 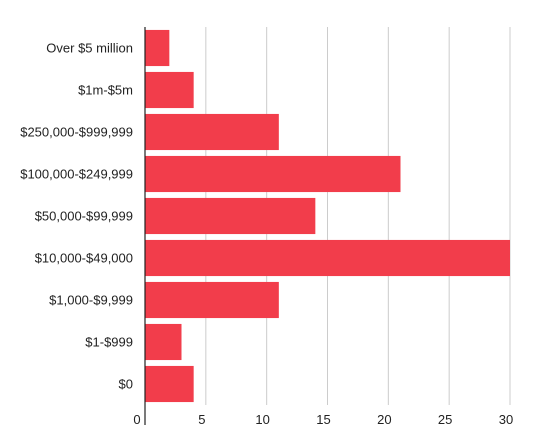 I want to click on x-tick-label: 5, so click(x=201, y=419).